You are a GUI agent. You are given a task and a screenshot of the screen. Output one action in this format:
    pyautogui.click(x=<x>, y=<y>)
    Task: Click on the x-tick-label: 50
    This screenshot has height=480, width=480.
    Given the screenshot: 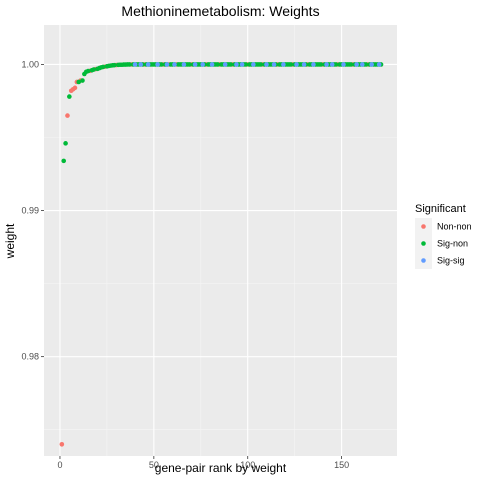 What is the action you would take?
    pyautogui.click(x=154, y=465)
    